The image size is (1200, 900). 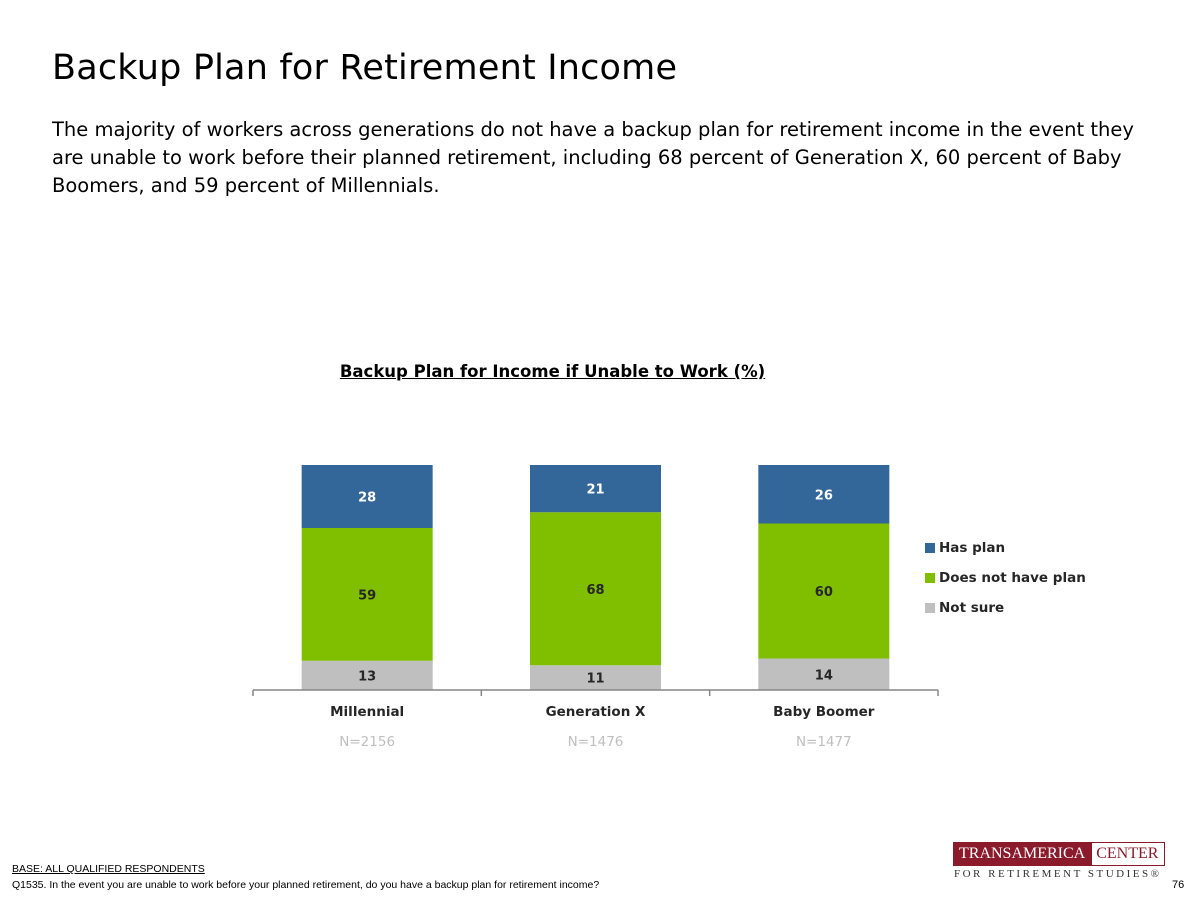 What do you see at coordinates (1058, 874) in the screenshot?
I see `logo-bottom-text: FOR RETIREMENT STUDIES®` at bounding box center [1058, 874].